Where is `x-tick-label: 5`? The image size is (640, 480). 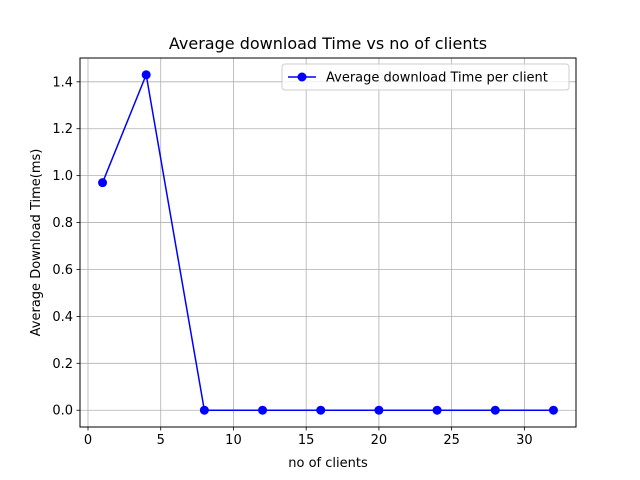
x-tick-label: 5 is located at coordinates (161, 440).